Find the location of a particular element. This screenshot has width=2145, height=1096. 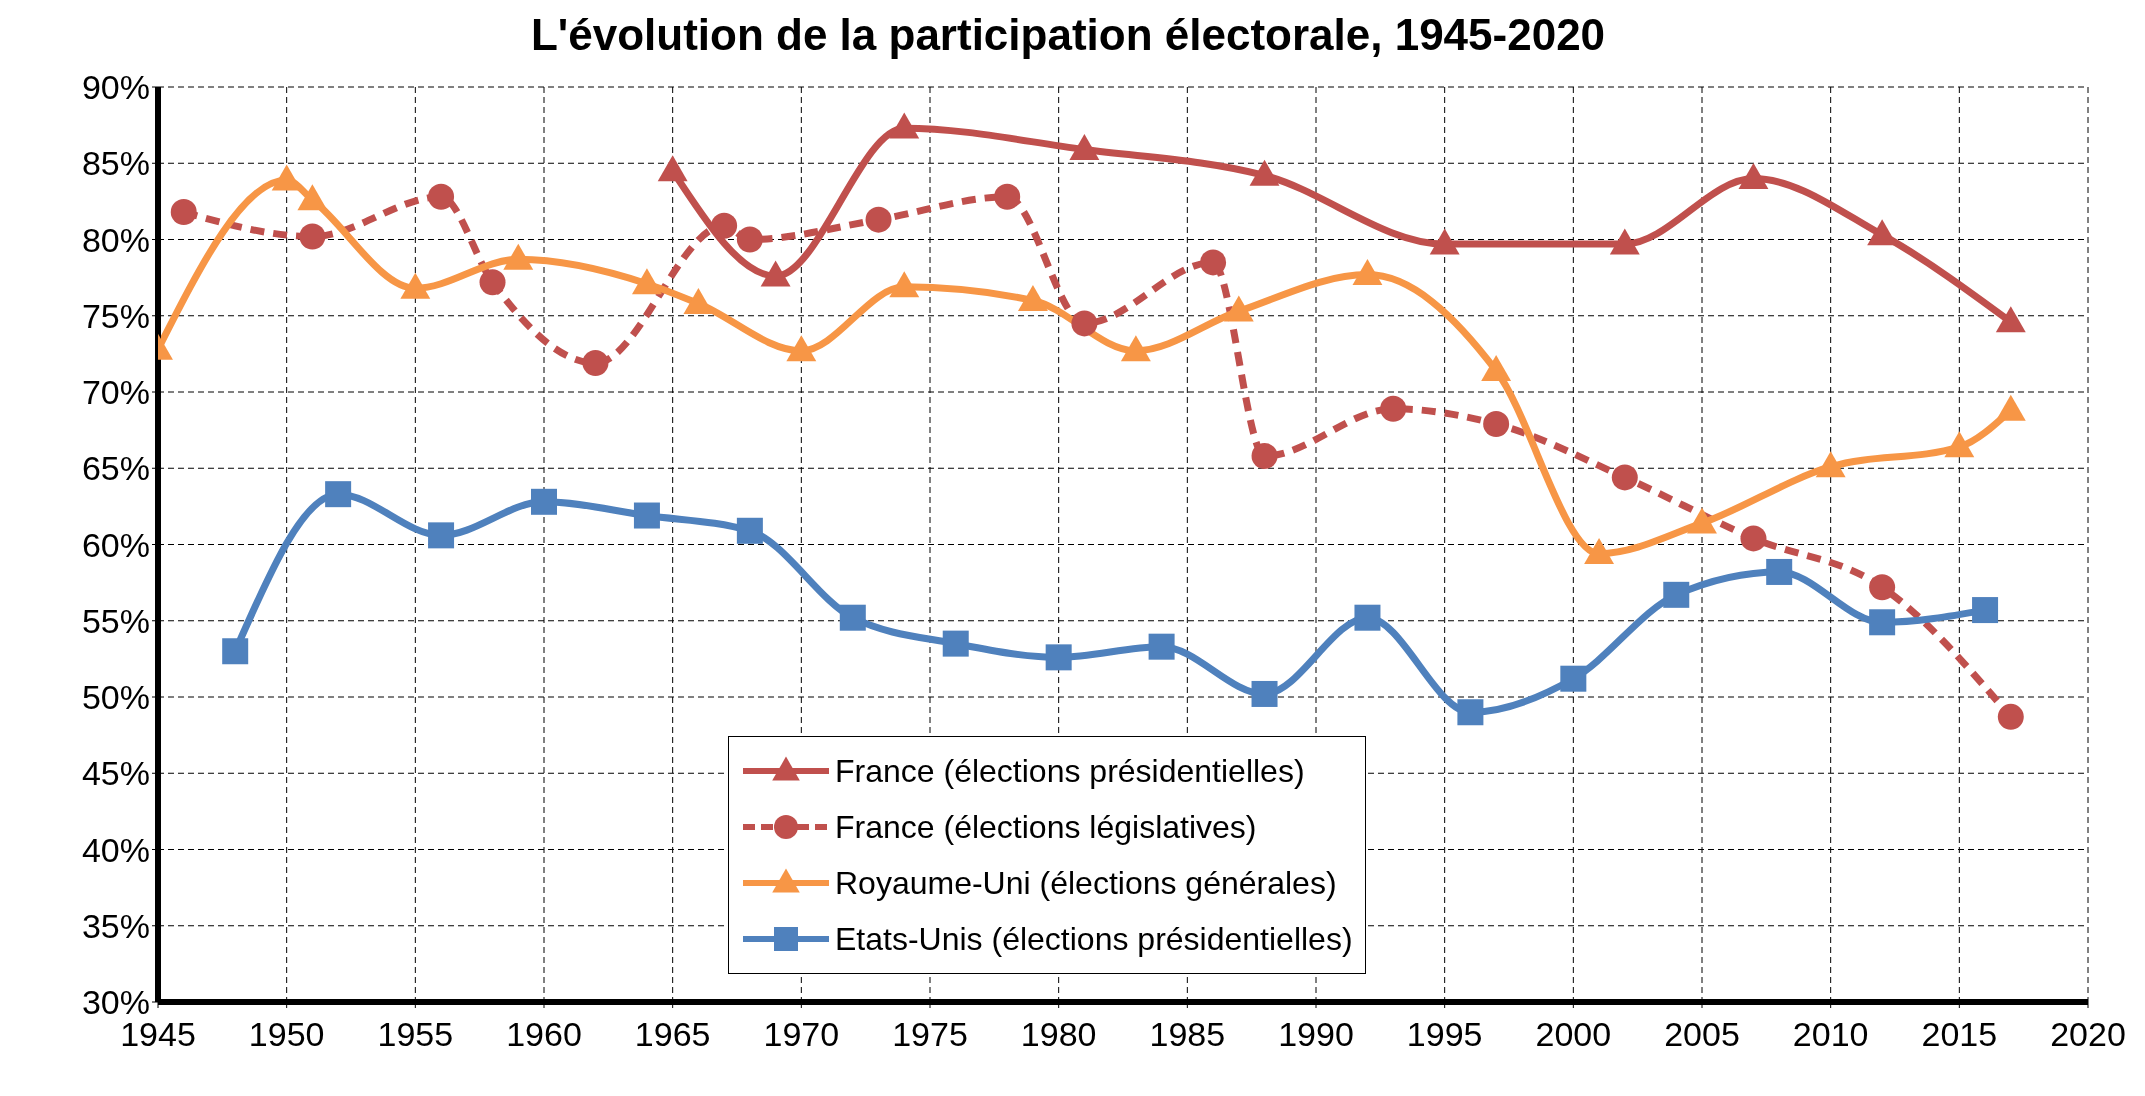

x-tick-label: 1995 is located at coordinates (1444, 1034).